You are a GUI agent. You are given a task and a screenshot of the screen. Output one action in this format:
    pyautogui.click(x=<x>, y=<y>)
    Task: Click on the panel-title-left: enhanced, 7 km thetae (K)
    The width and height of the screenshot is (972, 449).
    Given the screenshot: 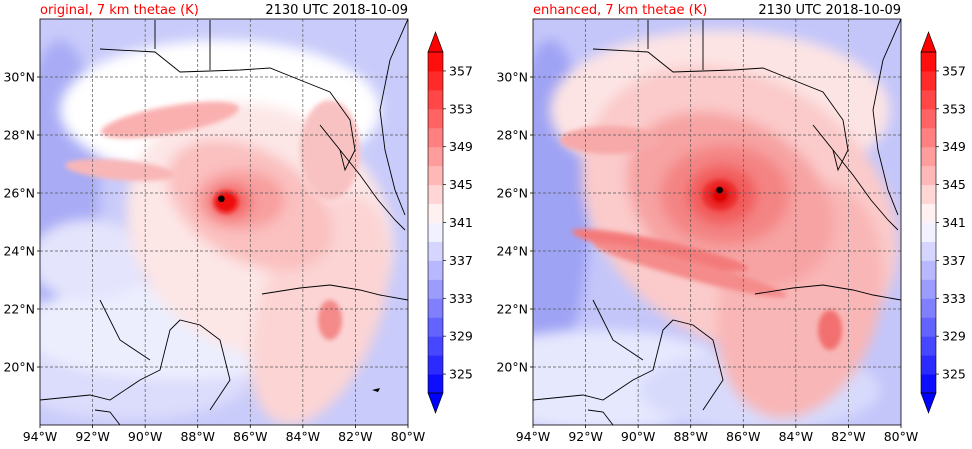 What is the action you would take?
    pyautogui.click(x=620, y=10)
    